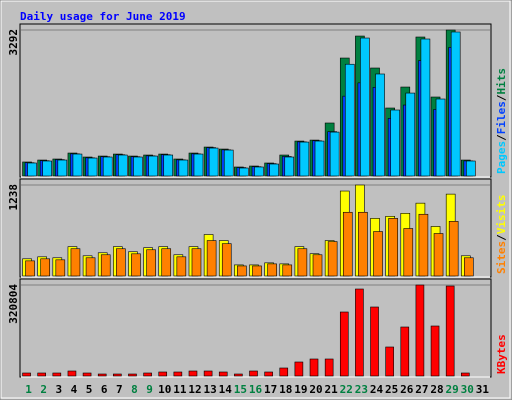  I want to click on chart-title: Daily usage for June 2019, so click(103, 16).